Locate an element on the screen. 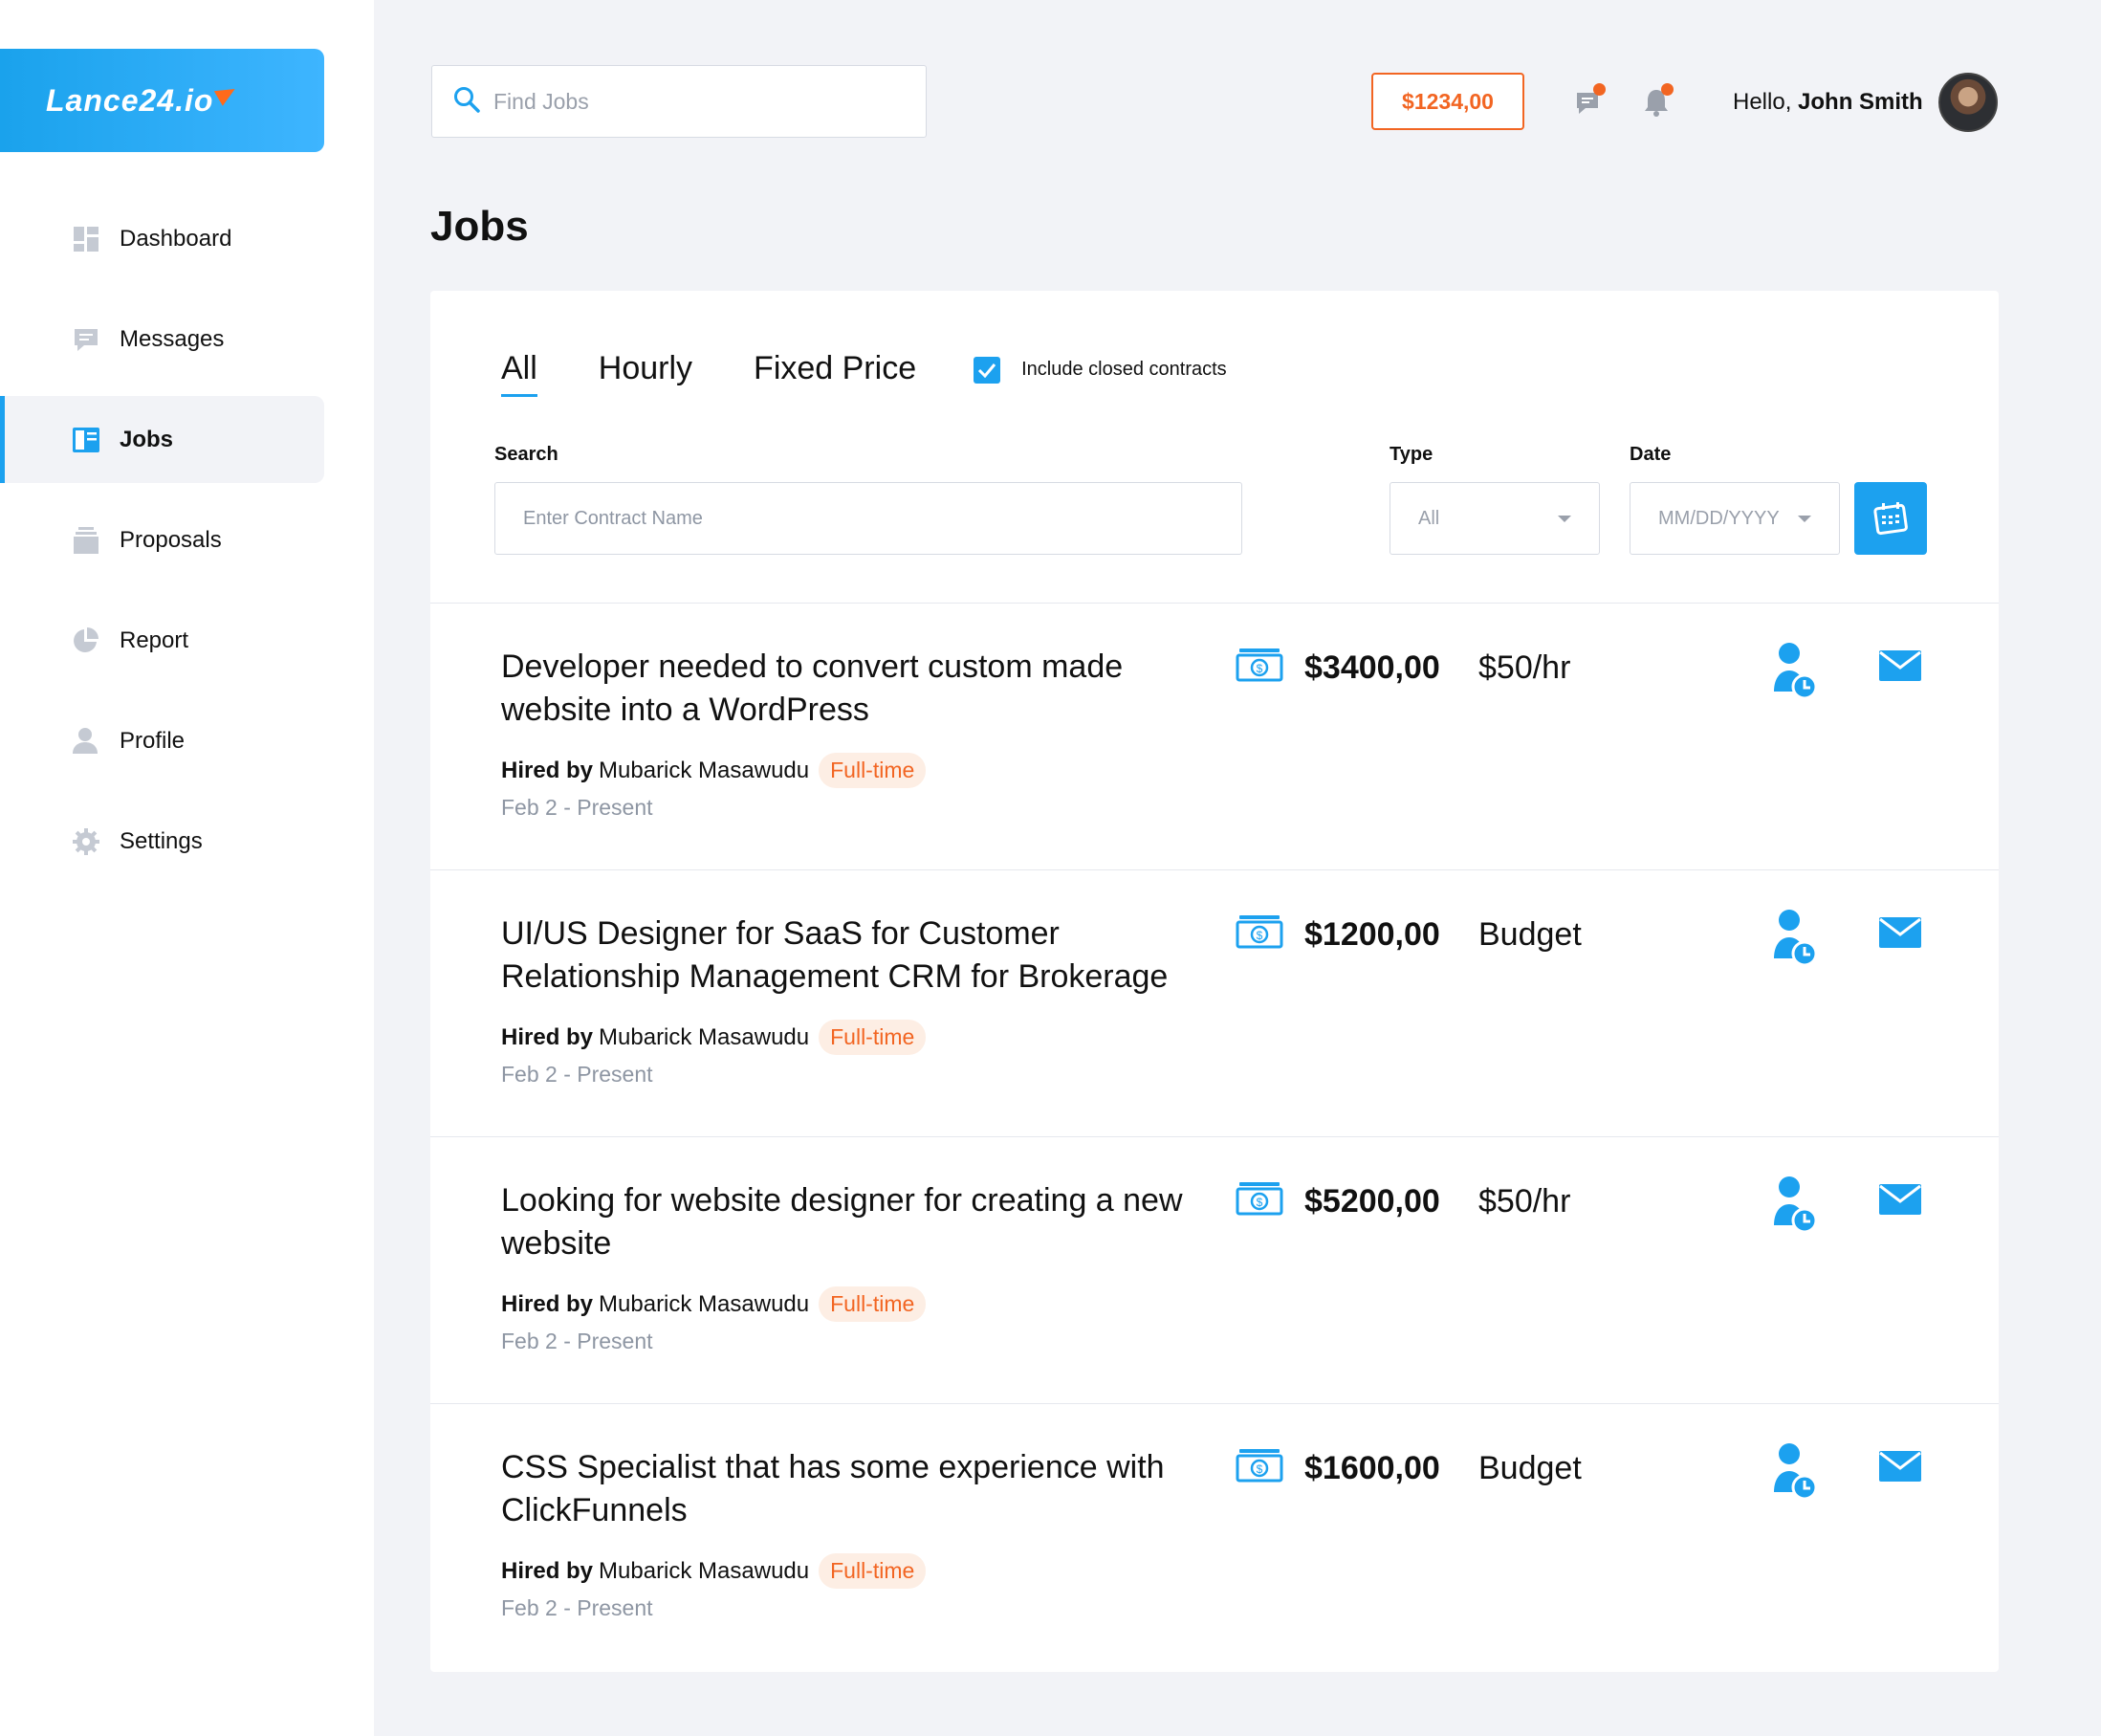 This screenshot has width=2101, height=1736. sidebar-item-report: Report is located at coordinates (162, 640).